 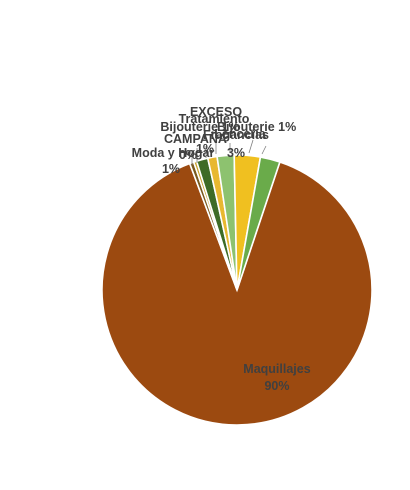 I want to click on data-label-bijouterie: Bijouterie 1%, so click(x=199, y=127).